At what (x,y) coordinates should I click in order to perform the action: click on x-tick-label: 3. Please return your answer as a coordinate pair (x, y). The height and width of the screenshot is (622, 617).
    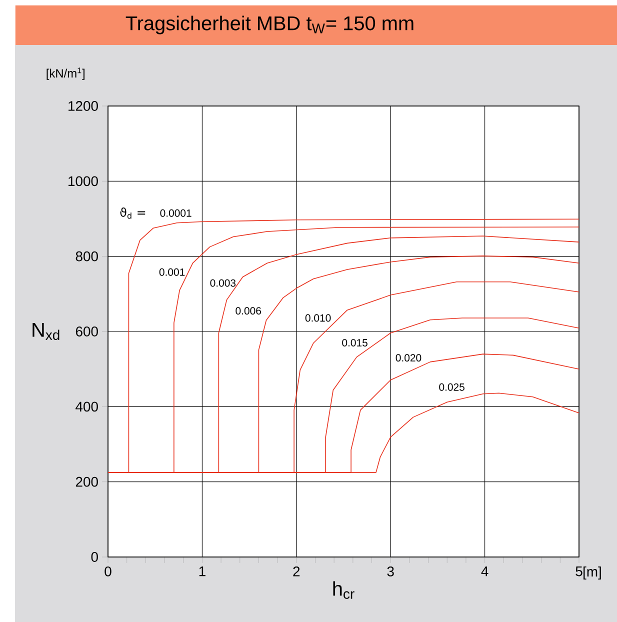
    Looking at the image, I should click on (390, 571).